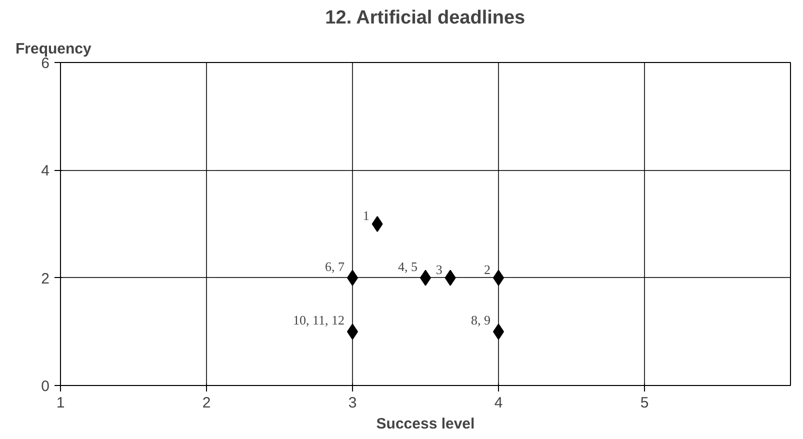 Image resolution: width=803 pixels, height=439 pixels. Describe the element at coordinates (60, 403) in the screenshot. I see `x-tick-label: 1` at that location.